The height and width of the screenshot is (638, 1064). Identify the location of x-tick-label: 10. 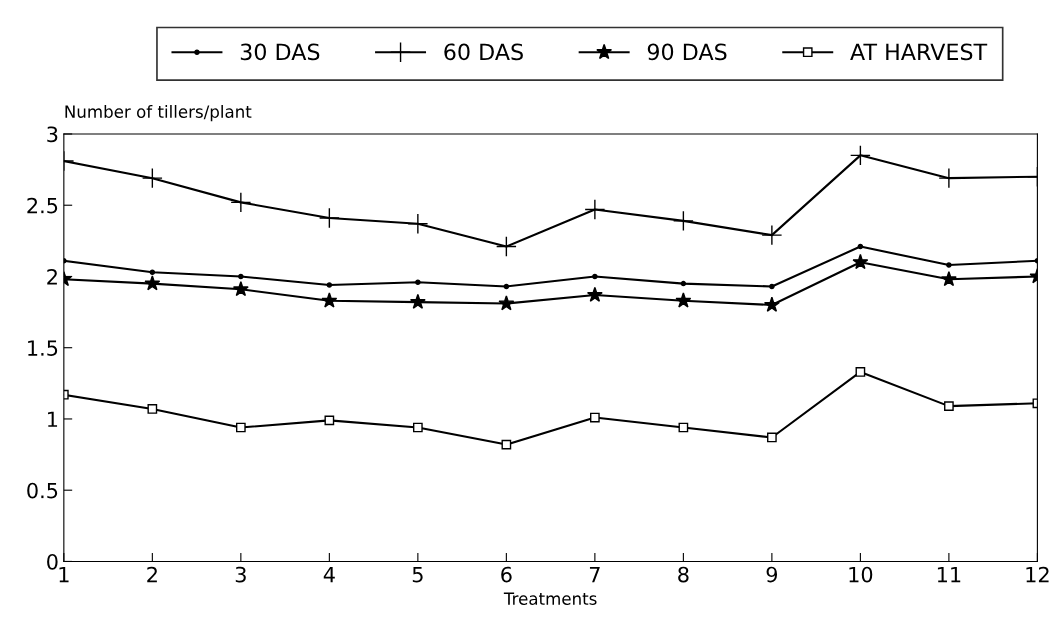
(861, 574).